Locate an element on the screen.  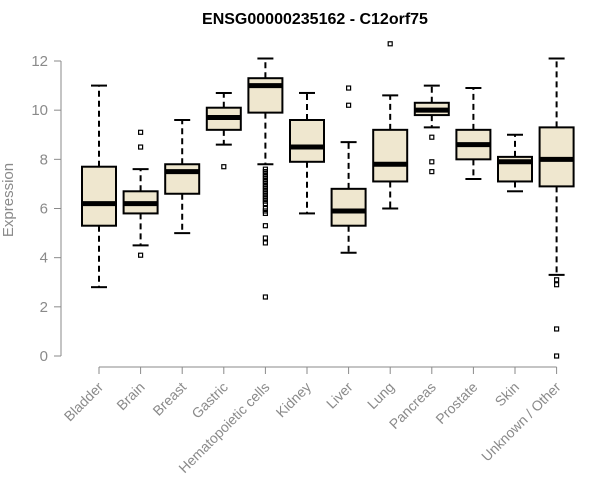
x-tick-label: Prostate is located at coordinates (456, 403).